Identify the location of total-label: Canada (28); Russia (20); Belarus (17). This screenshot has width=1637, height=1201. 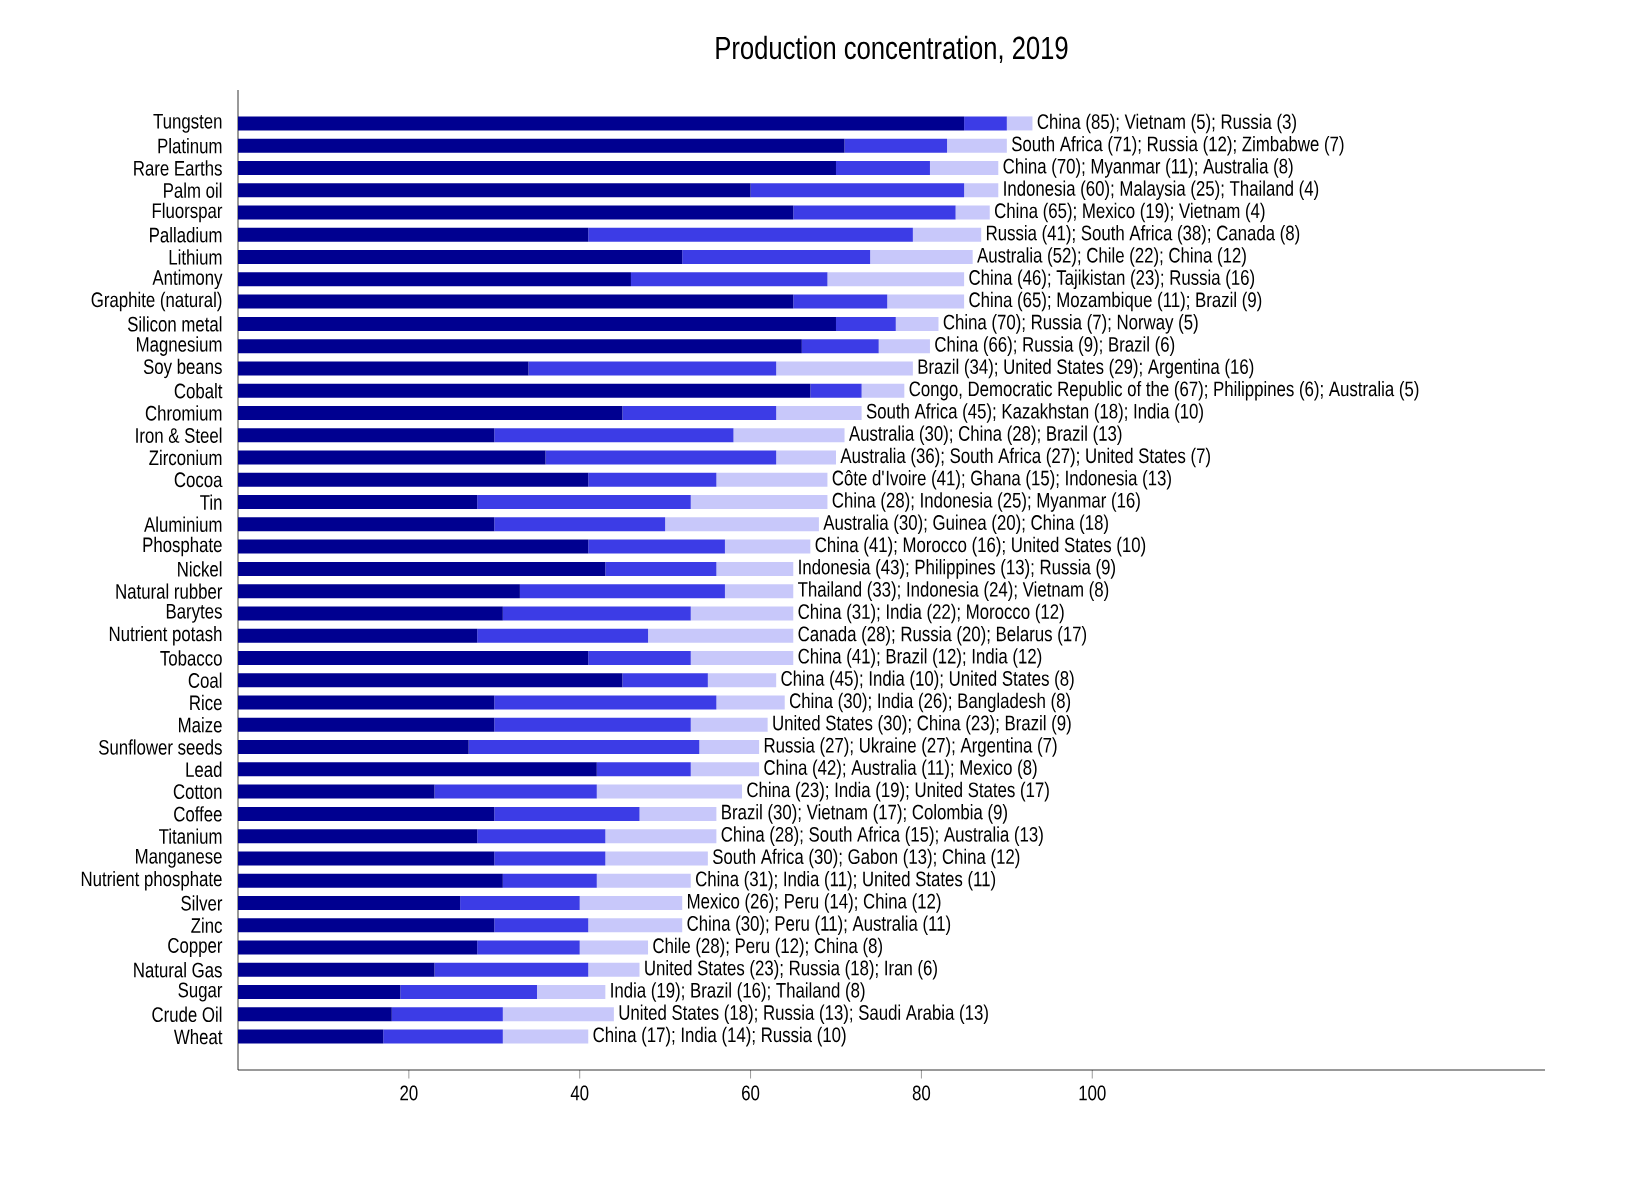
(942, 635).